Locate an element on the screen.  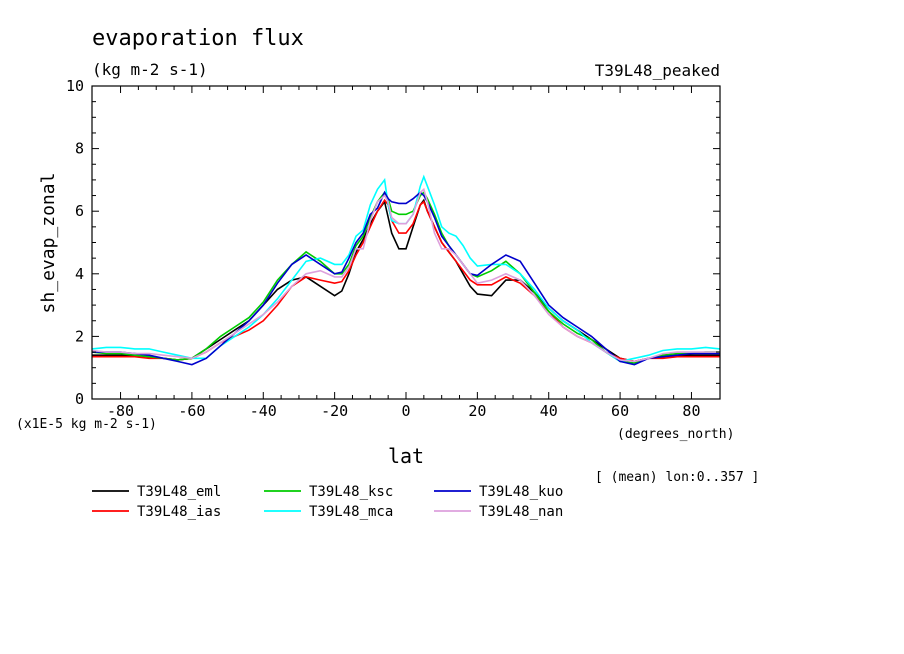
legend-label-T39L48_ksc: T39L48_ksc is located at coordinates (351, 492).